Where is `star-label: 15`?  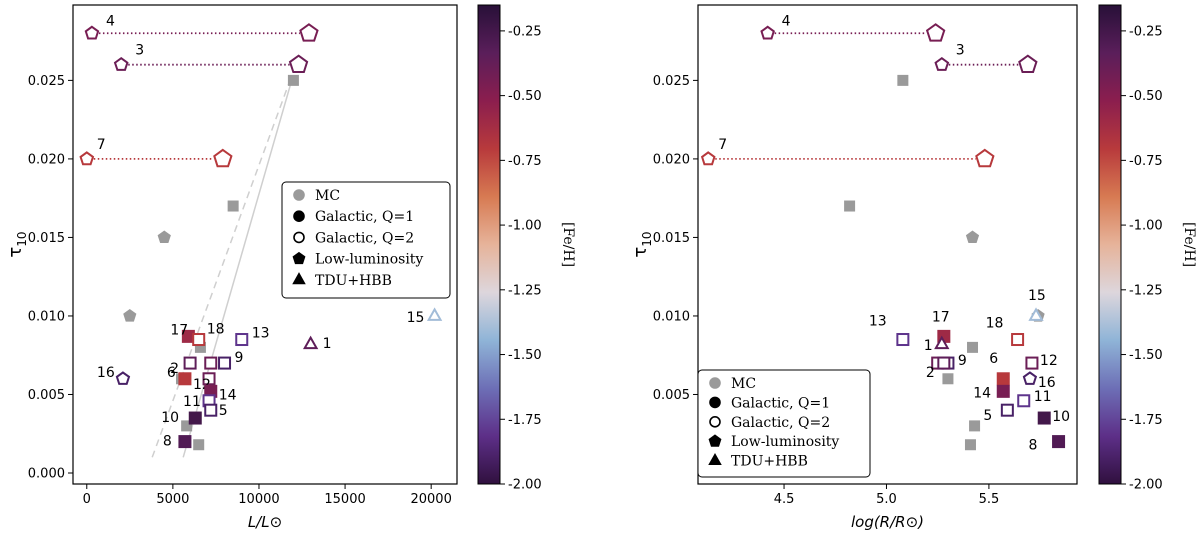 star-label: 15 is located at coordinates (1037, 296).